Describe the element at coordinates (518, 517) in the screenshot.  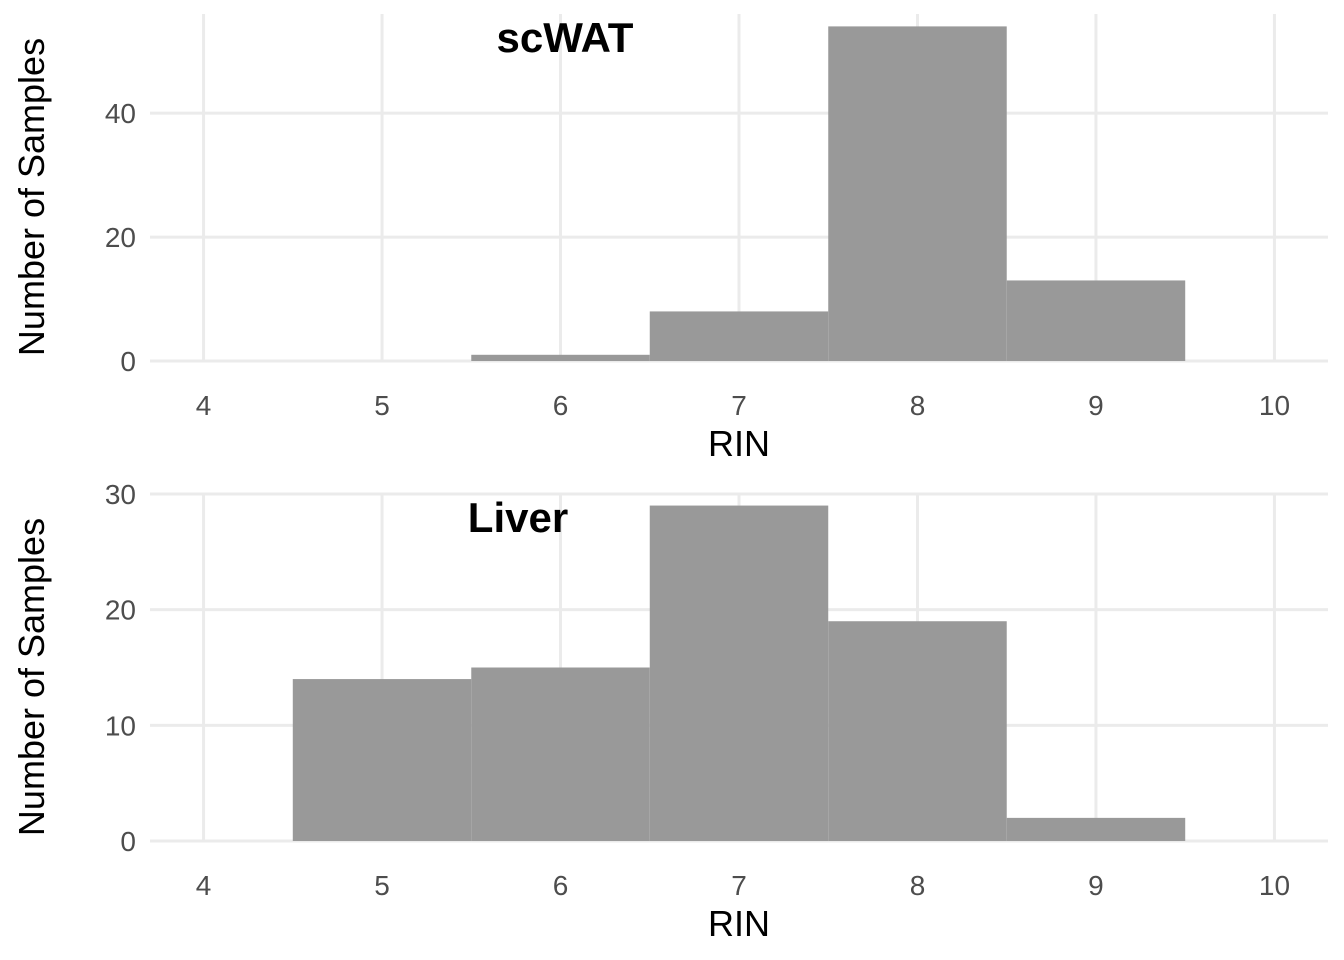
I see `liver-panel-title: Liver` at that location.